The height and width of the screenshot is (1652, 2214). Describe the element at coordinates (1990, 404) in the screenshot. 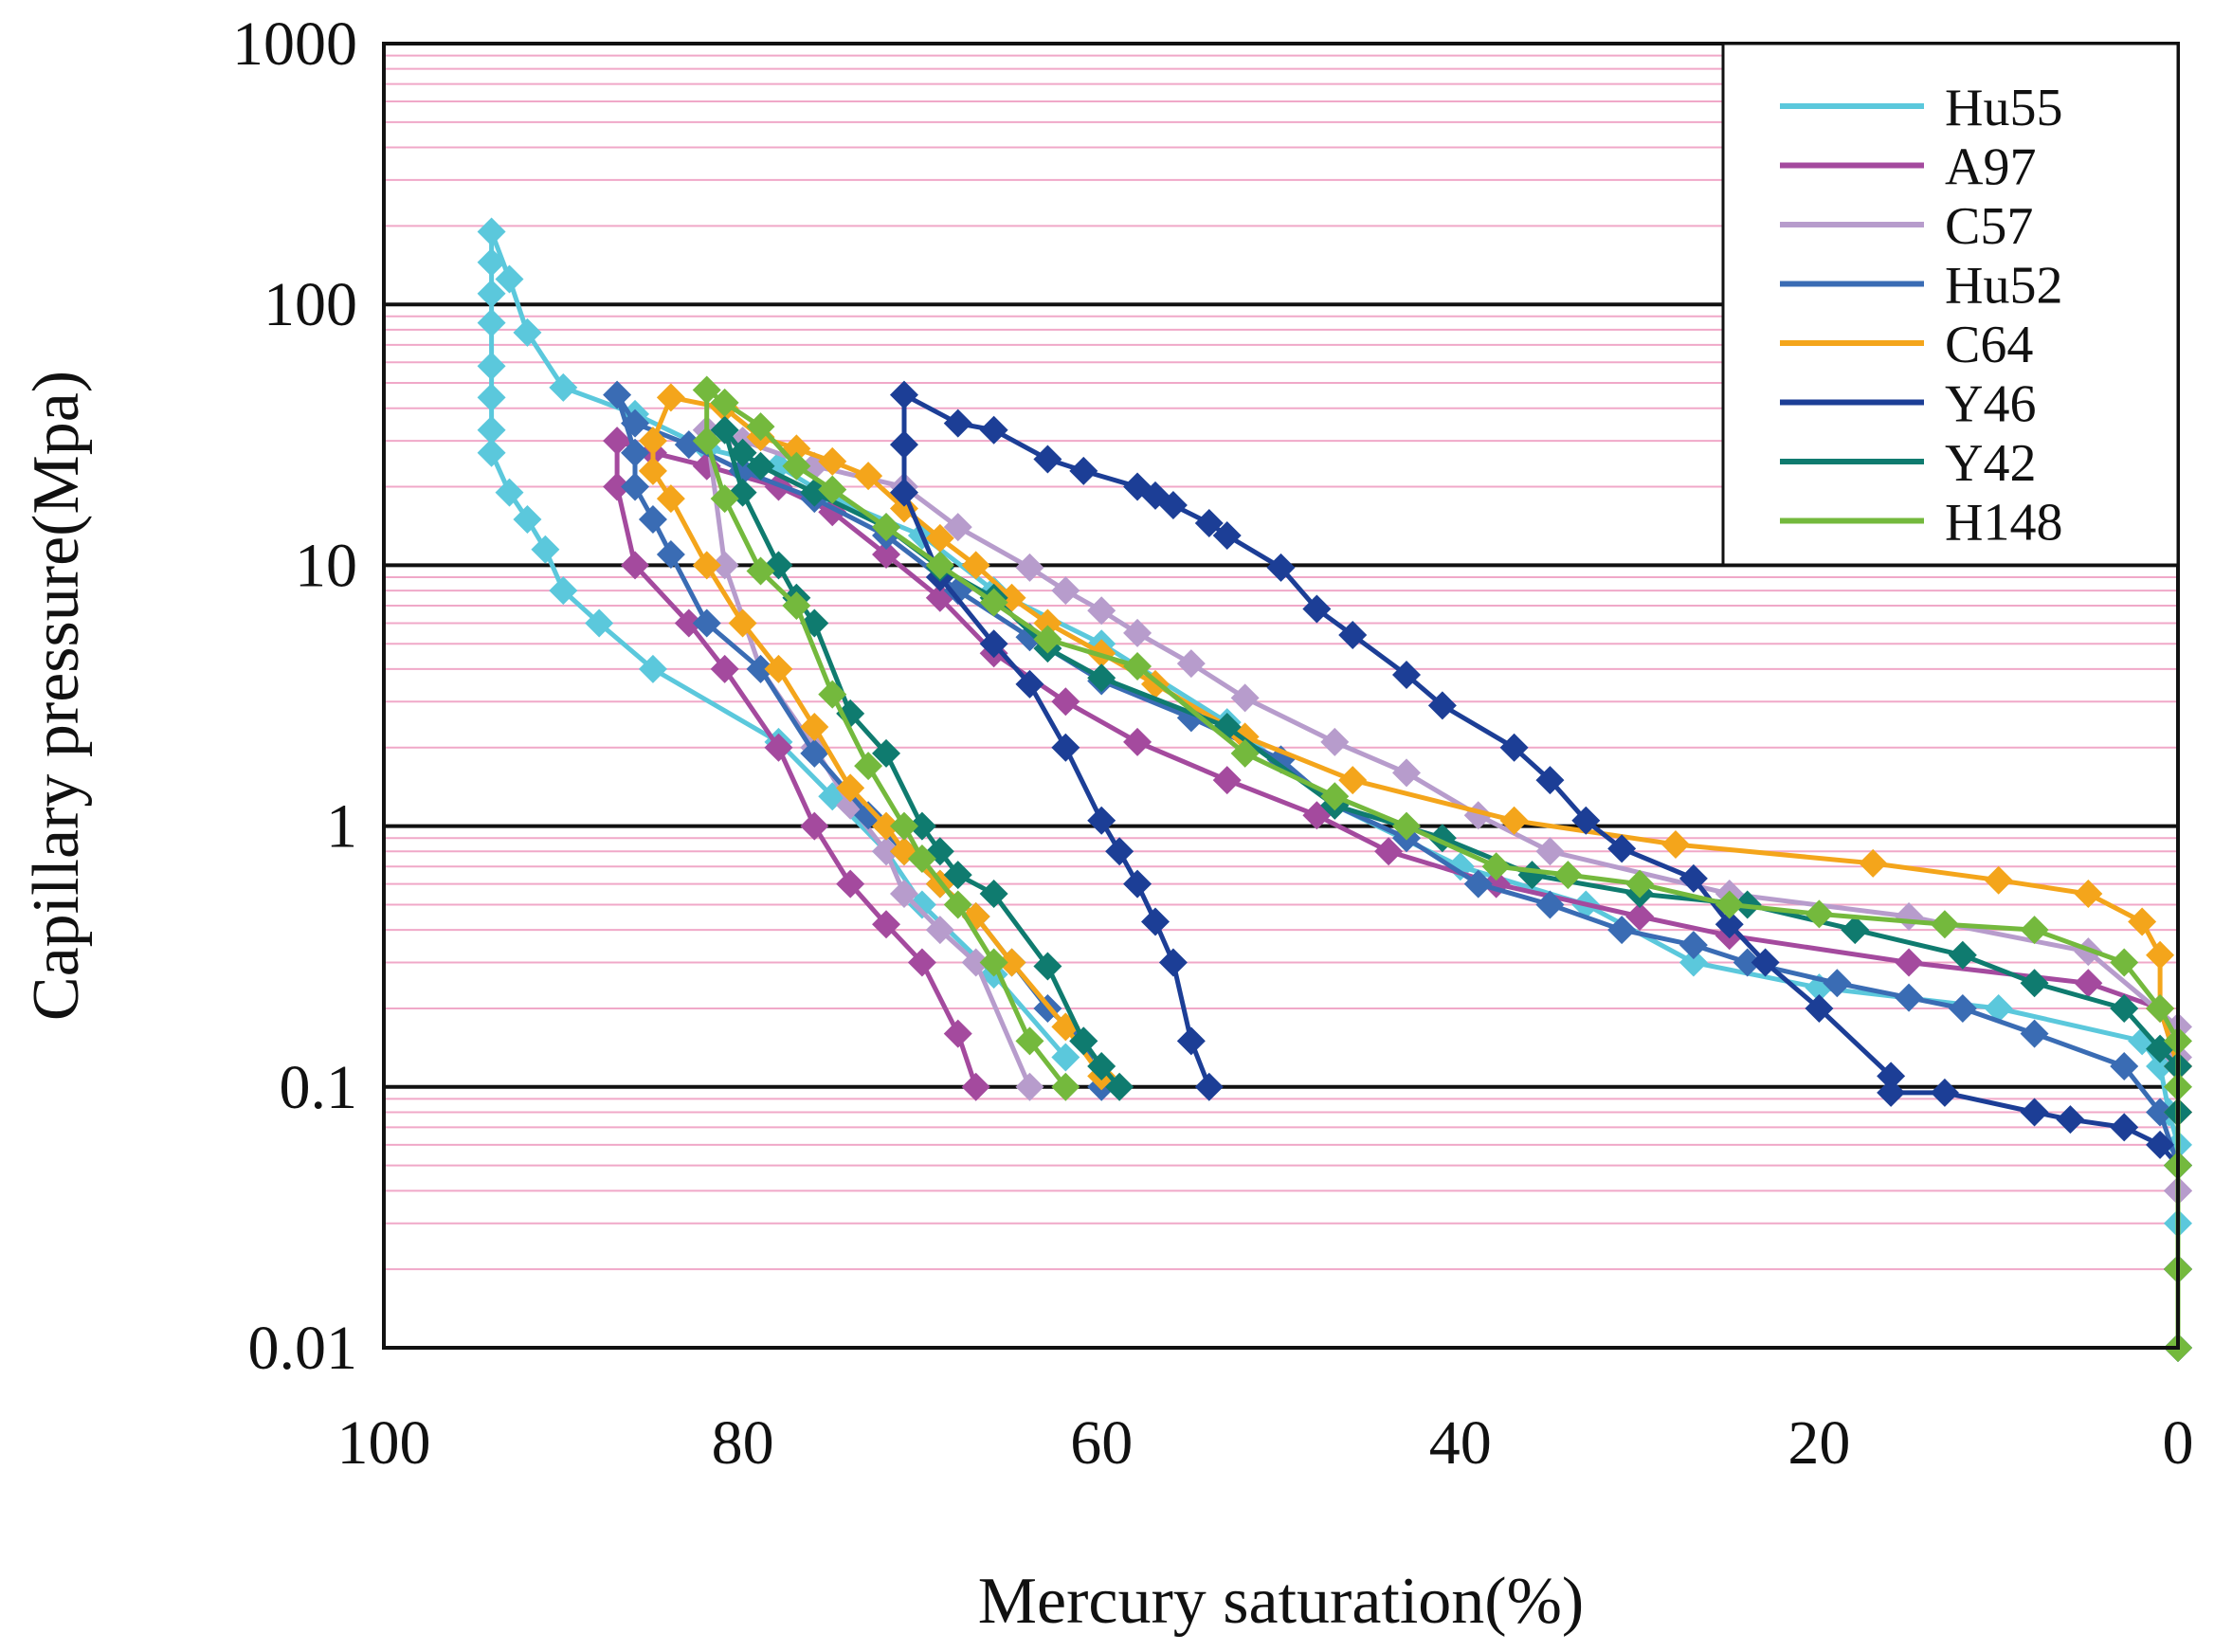

I see `legend-label: Y46` at that location.